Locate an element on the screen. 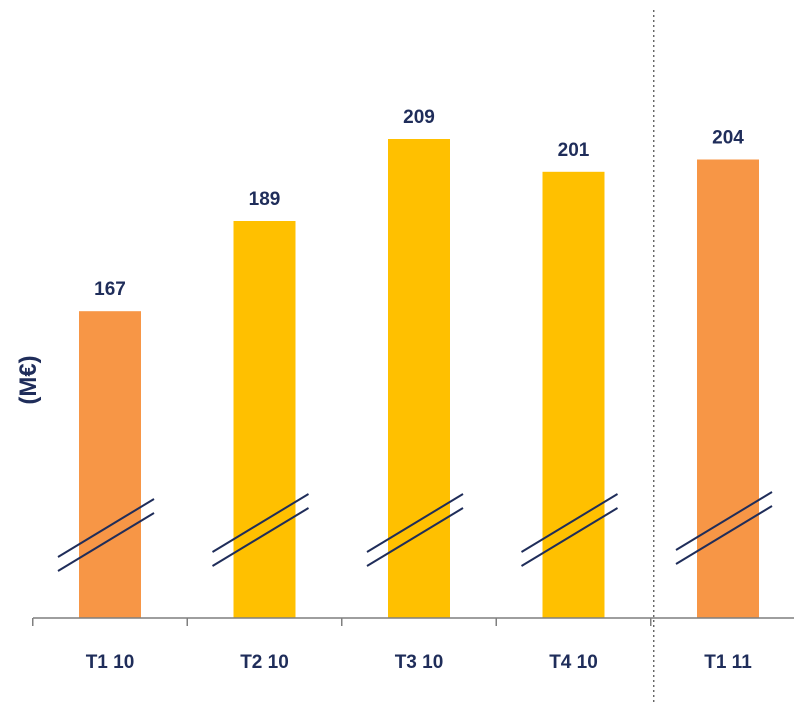 Image resolution: width=794 pixels, height=703 pixels. value-label: 209 is located at coordinates (419, 117).